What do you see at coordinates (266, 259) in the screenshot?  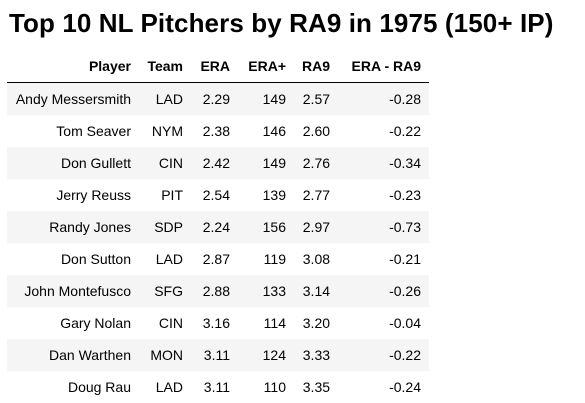 I see `cell-era-plus: 119` at bounding box center [266, 259].